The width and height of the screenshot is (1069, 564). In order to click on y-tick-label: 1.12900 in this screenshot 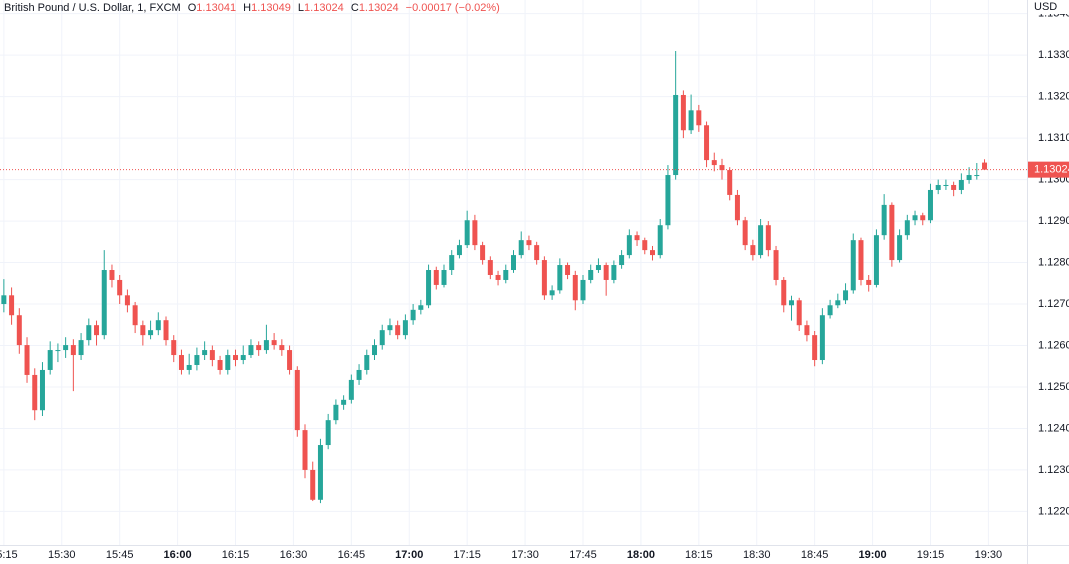, I will do `click(1053, 221)`.